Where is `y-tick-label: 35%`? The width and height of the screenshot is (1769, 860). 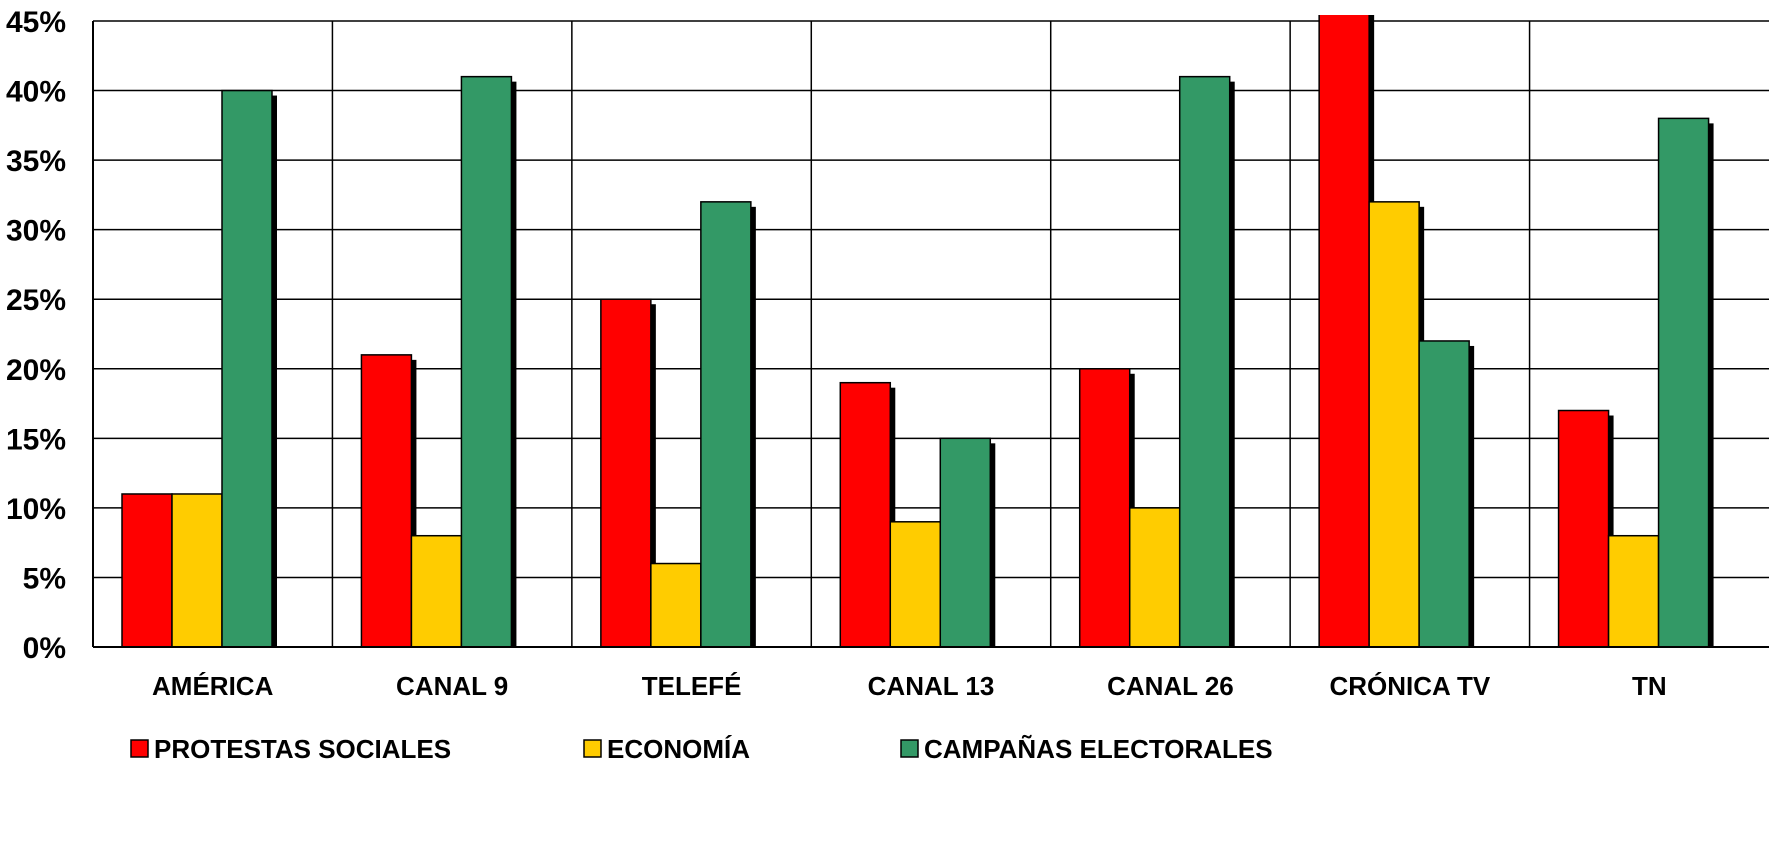
y-tick-label: 35% is located at coordinates (36, 161).